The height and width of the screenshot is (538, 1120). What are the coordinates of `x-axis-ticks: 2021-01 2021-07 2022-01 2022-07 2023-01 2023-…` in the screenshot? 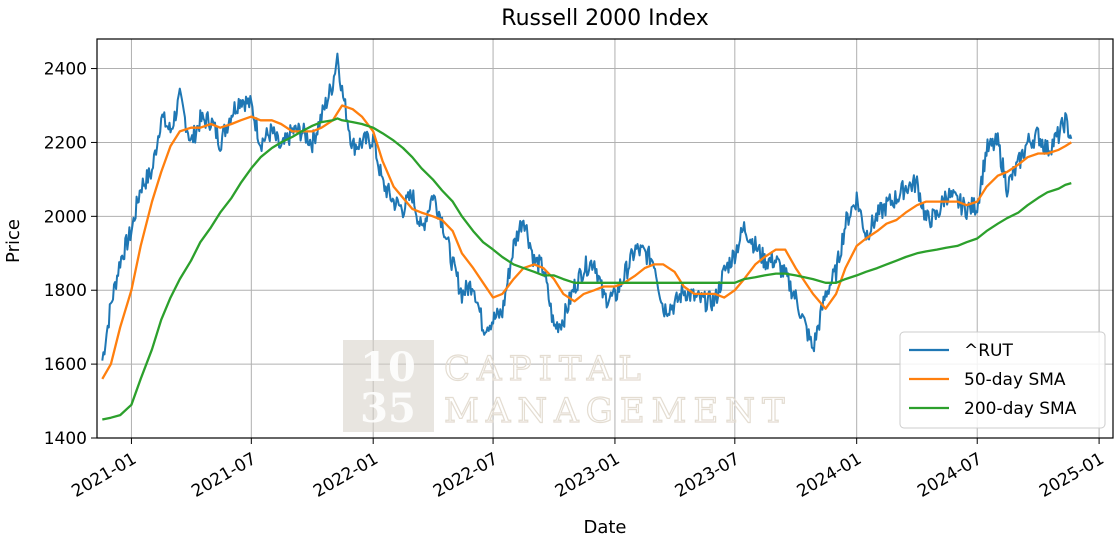 It's located at (588, 470).